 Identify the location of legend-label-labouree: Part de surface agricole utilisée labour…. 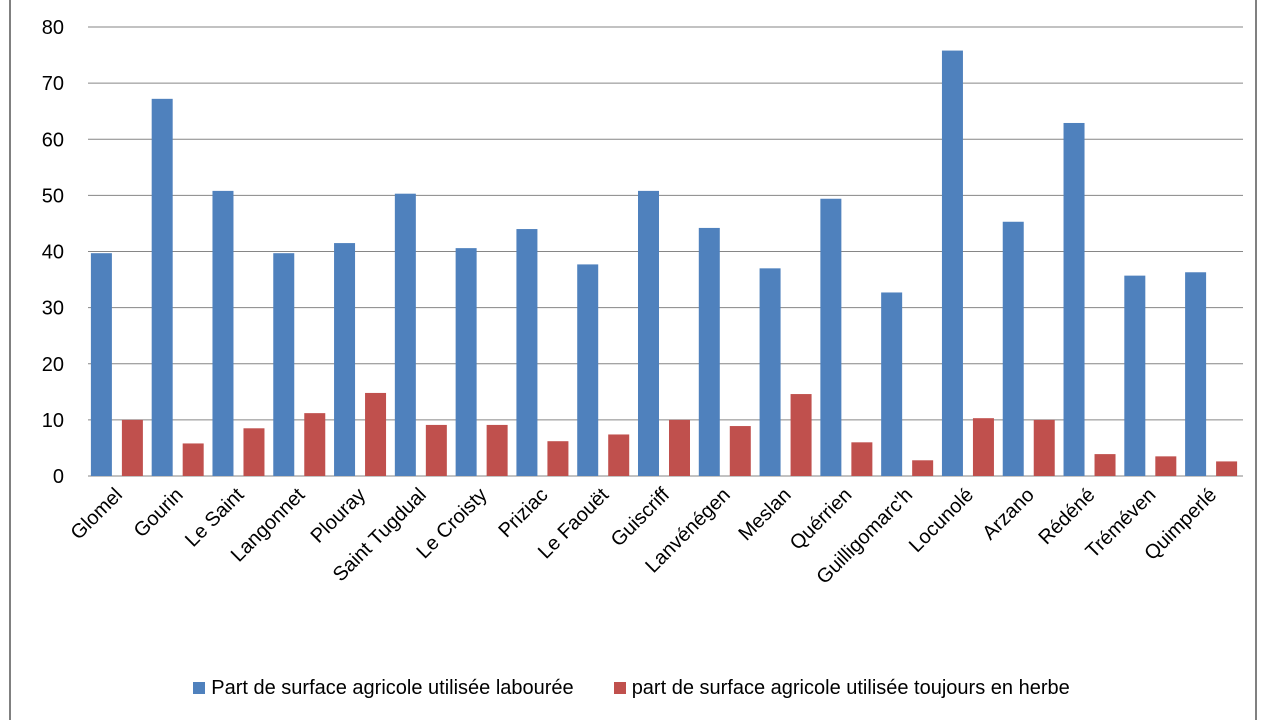
(392, 687).